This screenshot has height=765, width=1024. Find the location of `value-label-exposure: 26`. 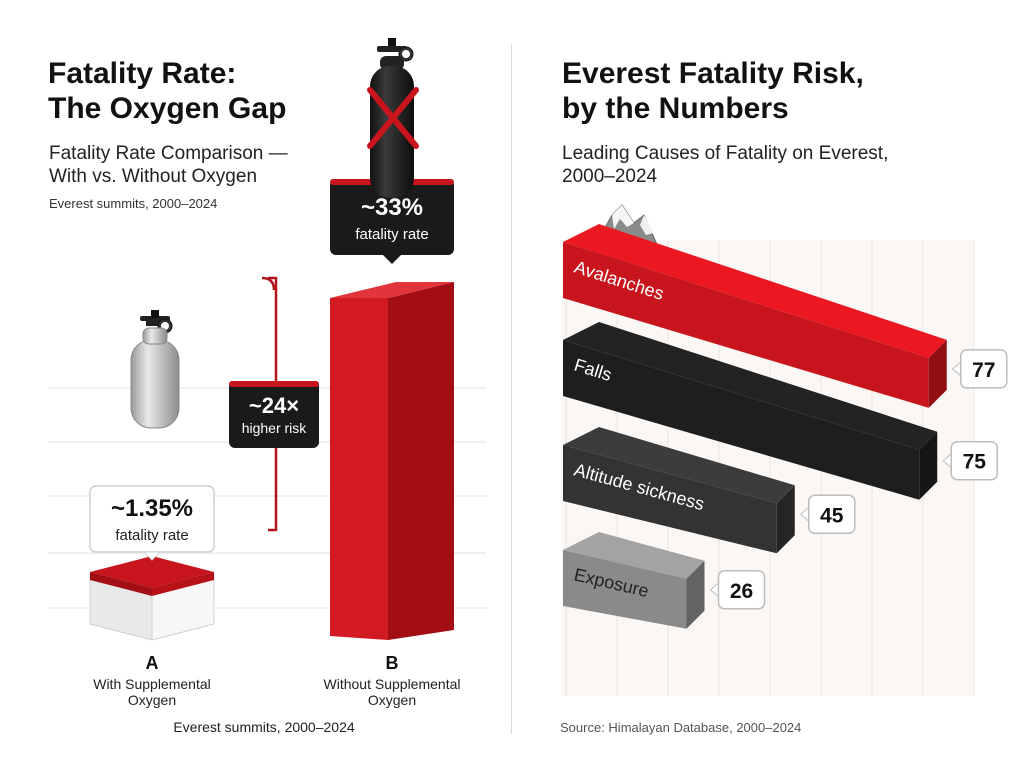

value-label-exposure: 26 is located at coordinates (741, 591).